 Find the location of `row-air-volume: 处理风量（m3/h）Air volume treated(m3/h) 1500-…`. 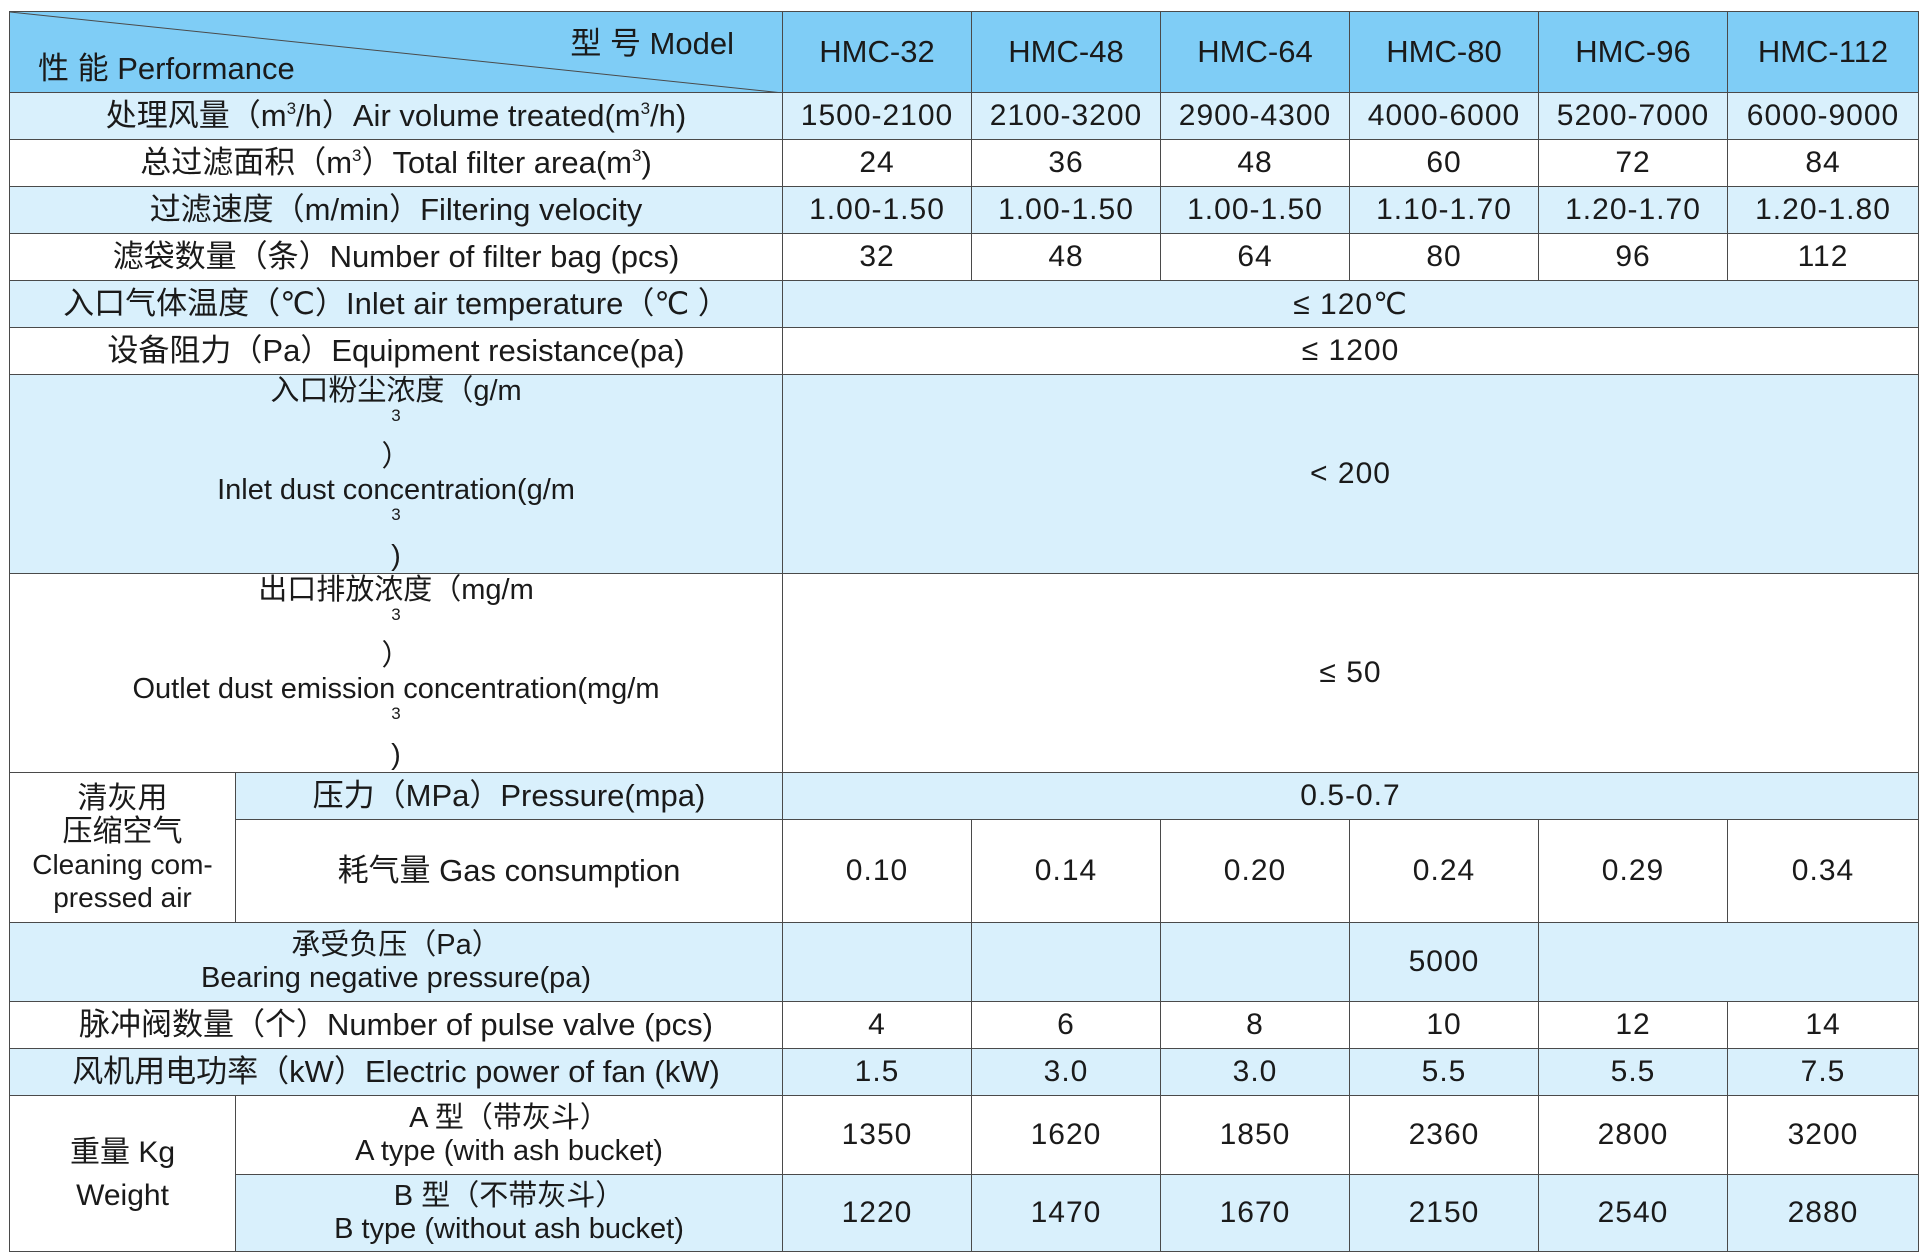

row-air-volume: 处理风量（m3/h）Air volume treated(m3/h) 1500-… is located at coordinates (964, 116).